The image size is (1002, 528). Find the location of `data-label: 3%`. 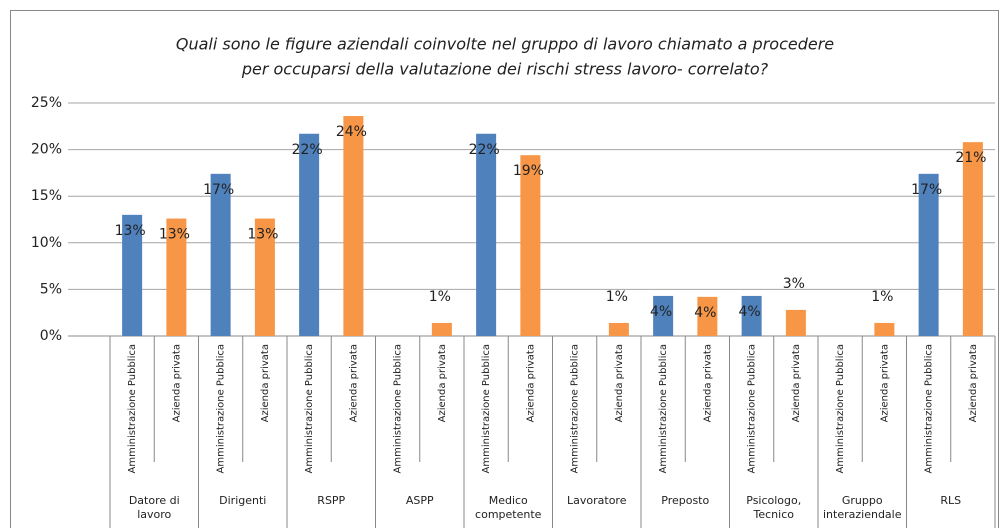

data-label: 3% is located at coordinates (794, 284).